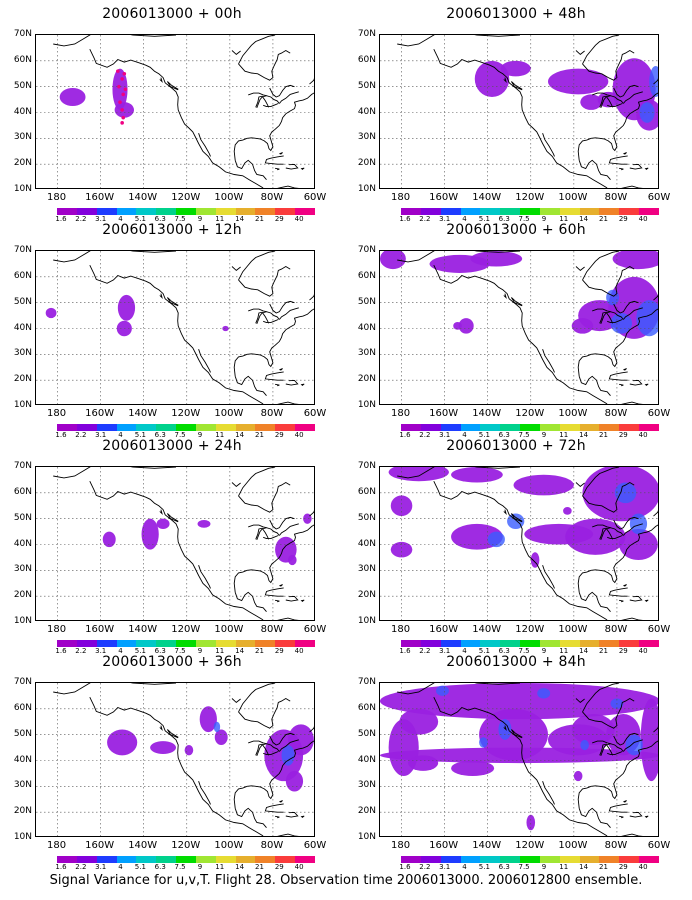 This screenshot has width=692, height=900. I want to click on lat-label: 10N, so click(22, 189).